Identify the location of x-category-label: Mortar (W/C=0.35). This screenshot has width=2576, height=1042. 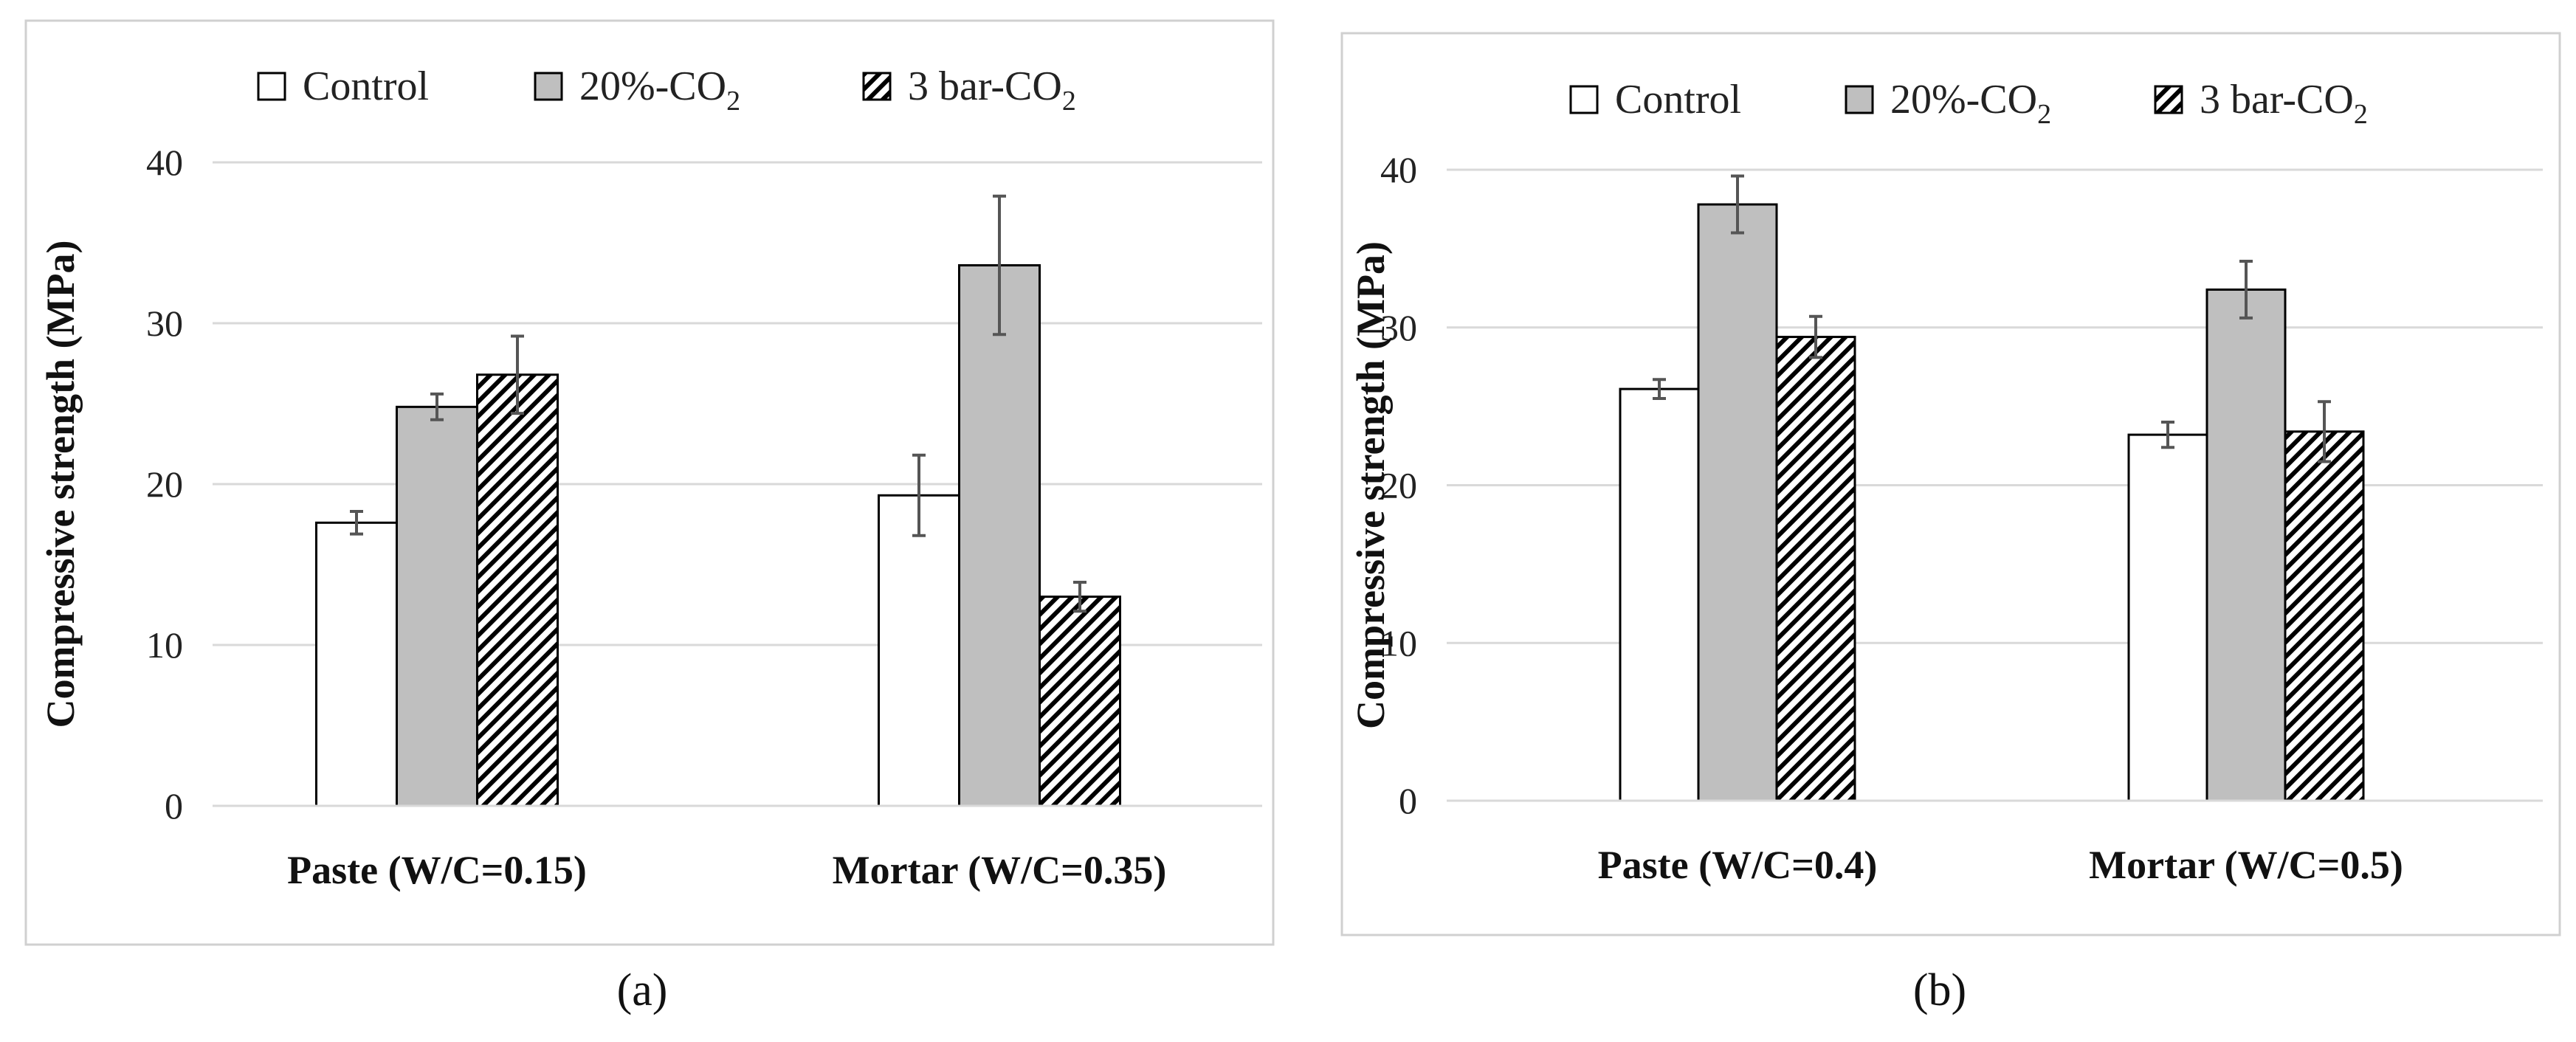
(1000, 870).